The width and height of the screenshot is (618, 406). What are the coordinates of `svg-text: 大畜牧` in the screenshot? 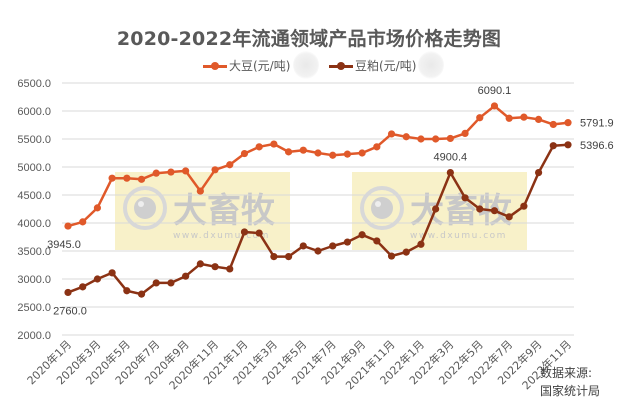 It's located at (224, 211).